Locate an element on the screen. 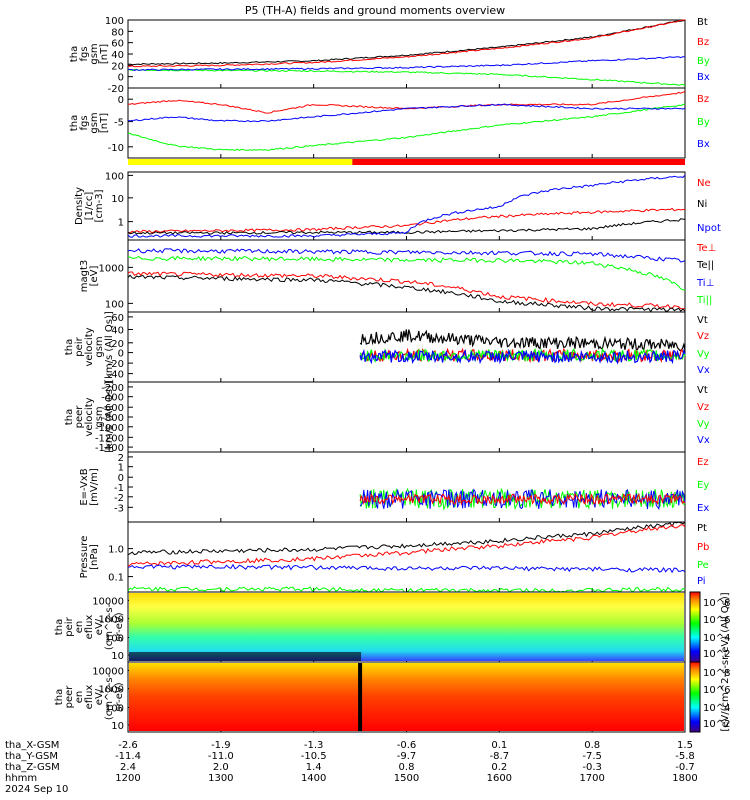 The height and width of the screenshot is (800, 750). ylabel-line: fgs is located at coordinates (84, 53).